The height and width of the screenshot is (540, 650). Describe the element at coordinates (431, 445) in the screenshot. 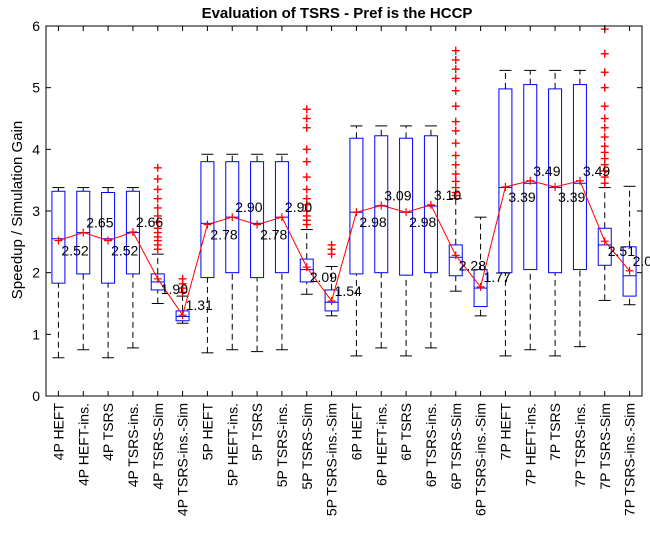

I see `x-tick-label: 6P TSRS-ins.` at that location.